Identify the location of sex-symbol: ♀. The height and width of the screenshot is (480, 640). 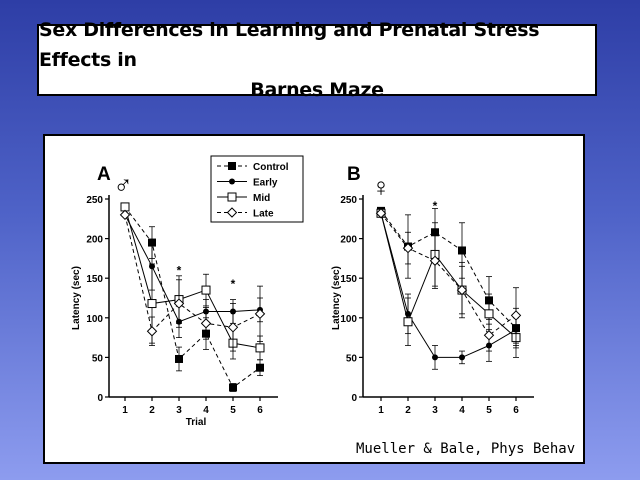
(381, 187).